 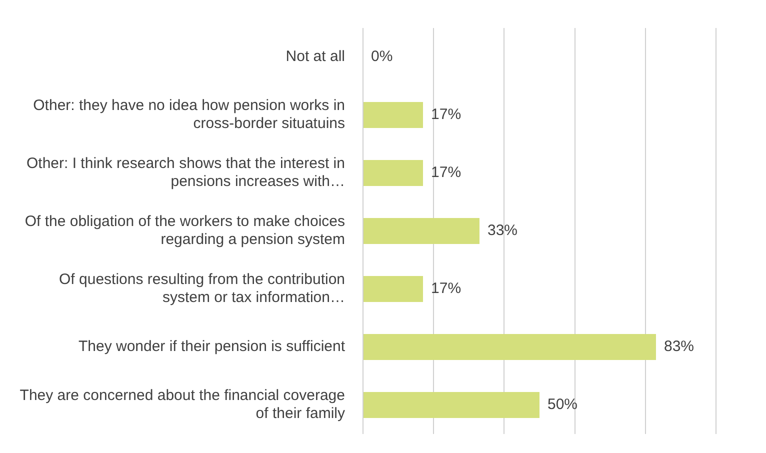 I want to click on data-label: 50%, so click(x=563, y=405).